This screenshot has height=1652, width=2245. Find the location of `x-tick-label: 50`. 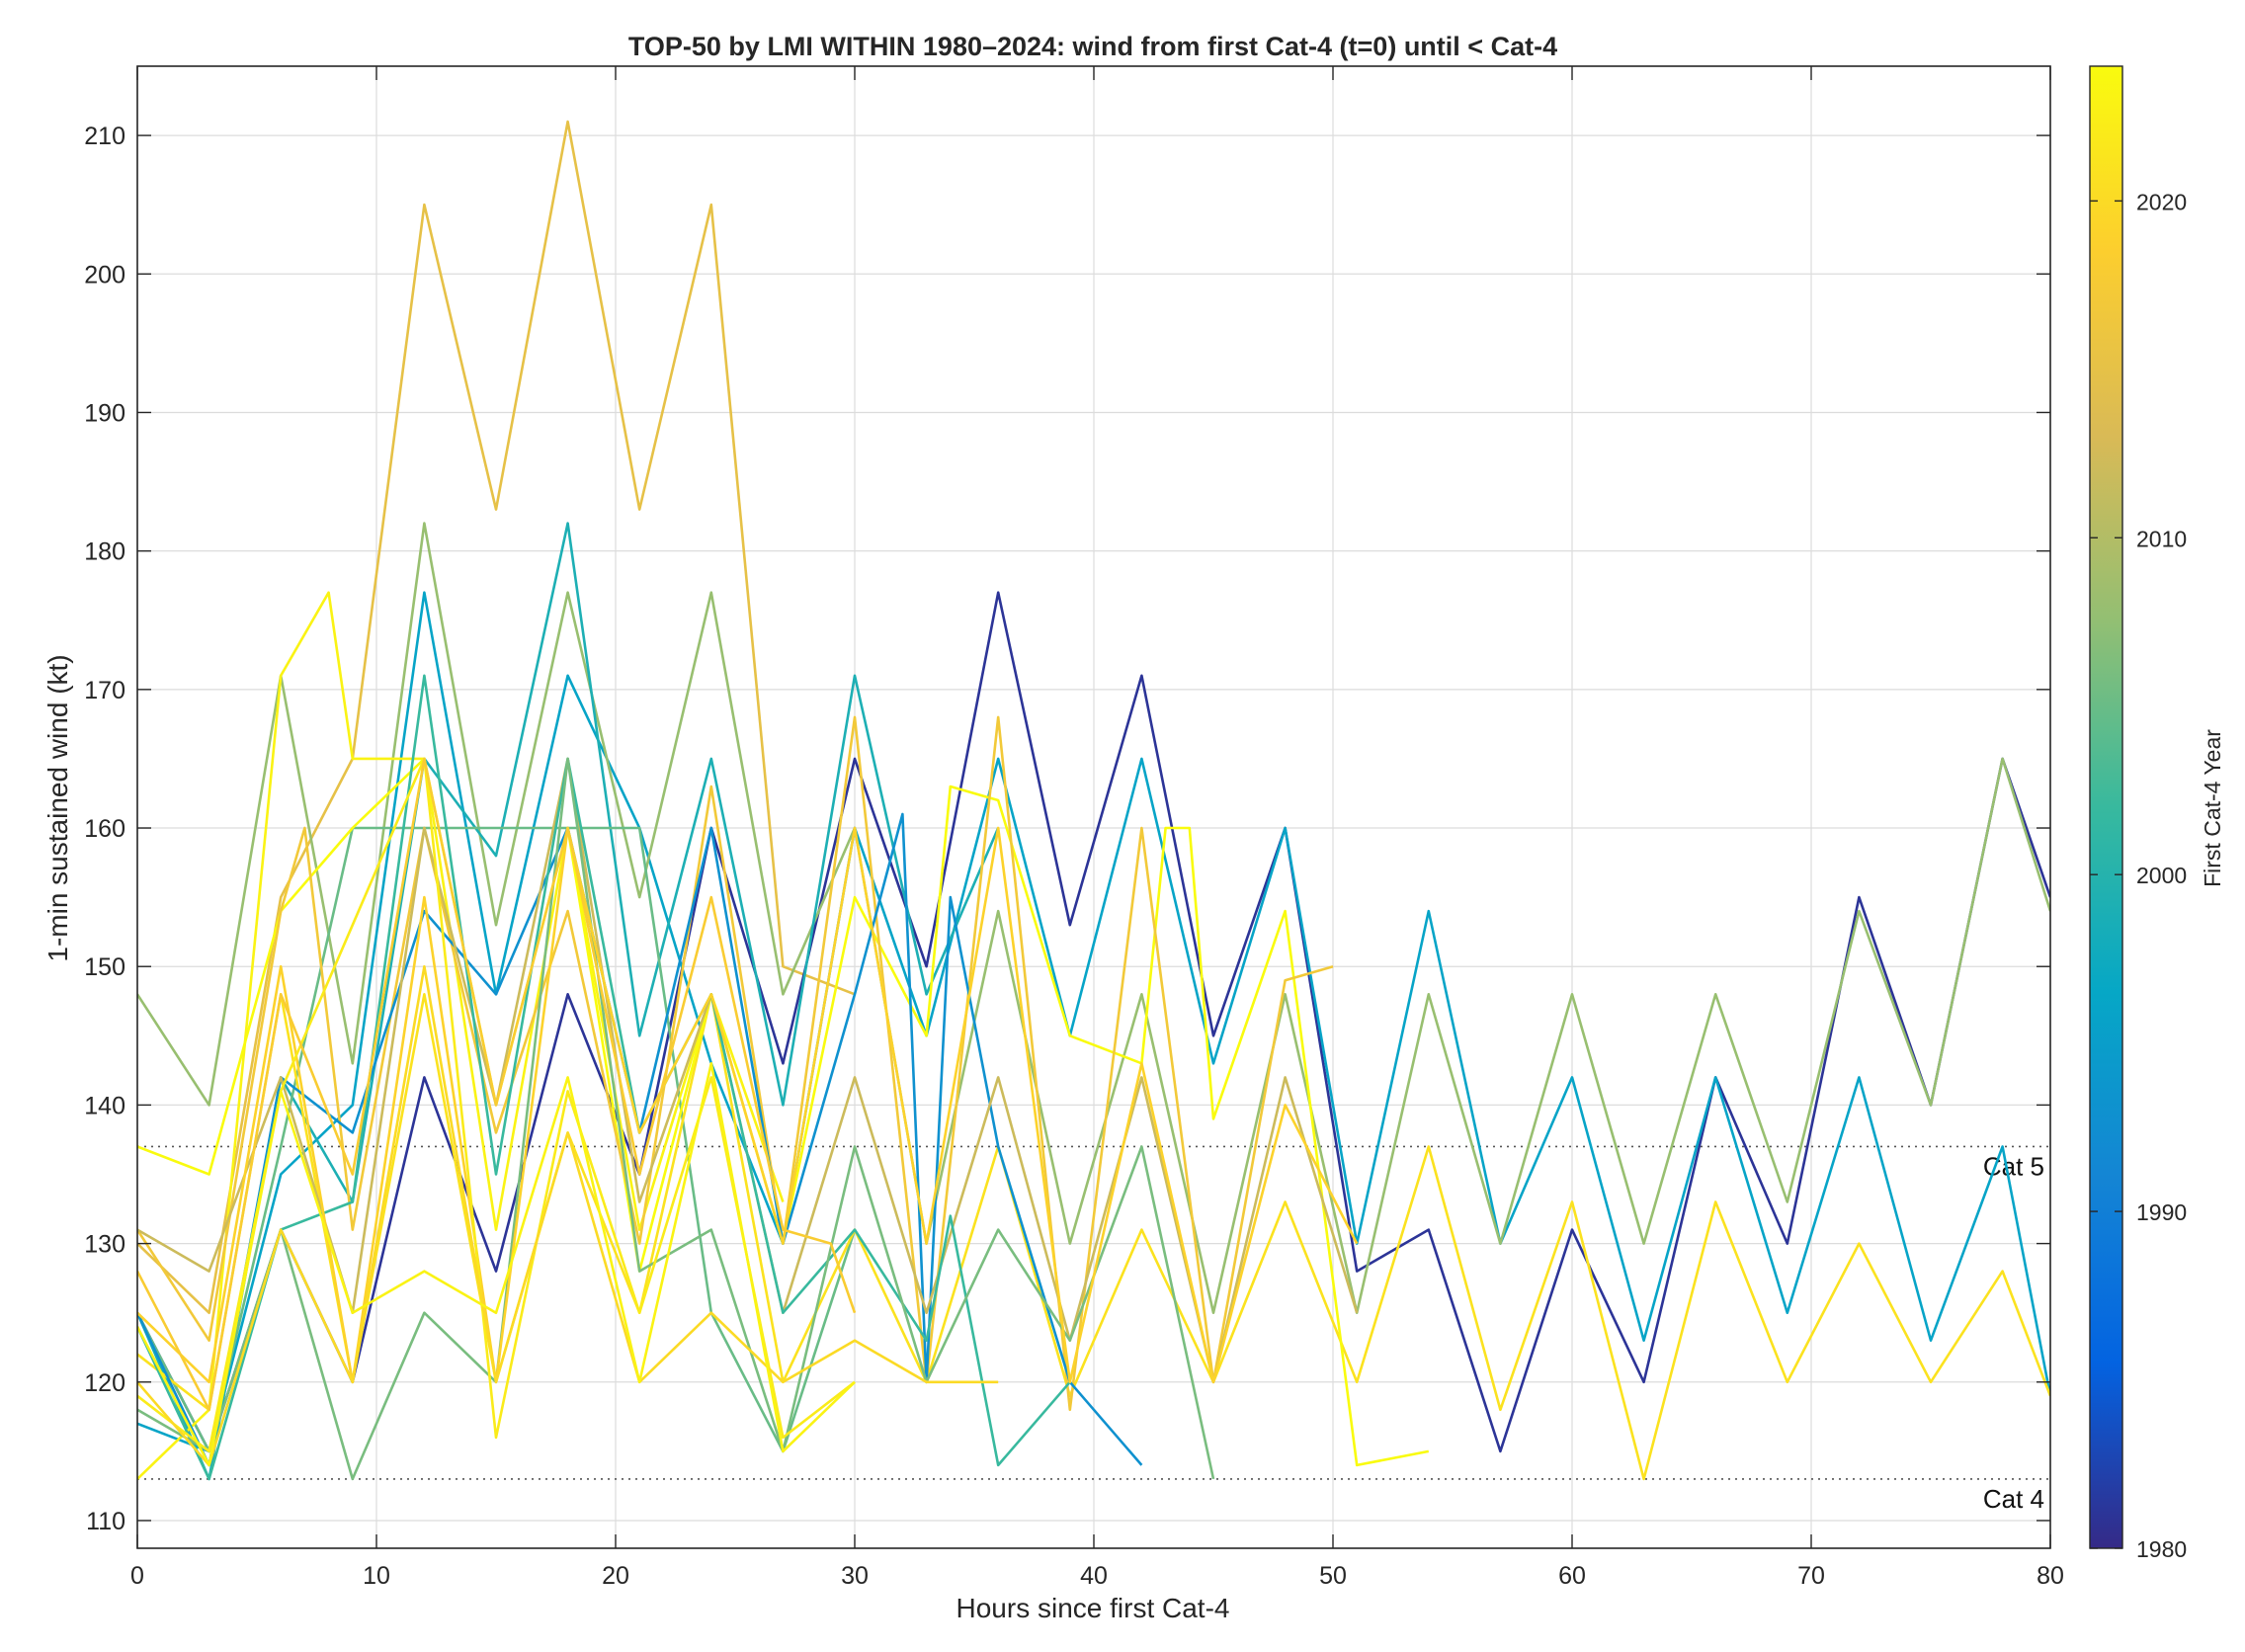

x-tick-label: 50 is located at coordinates (1333, 1576).